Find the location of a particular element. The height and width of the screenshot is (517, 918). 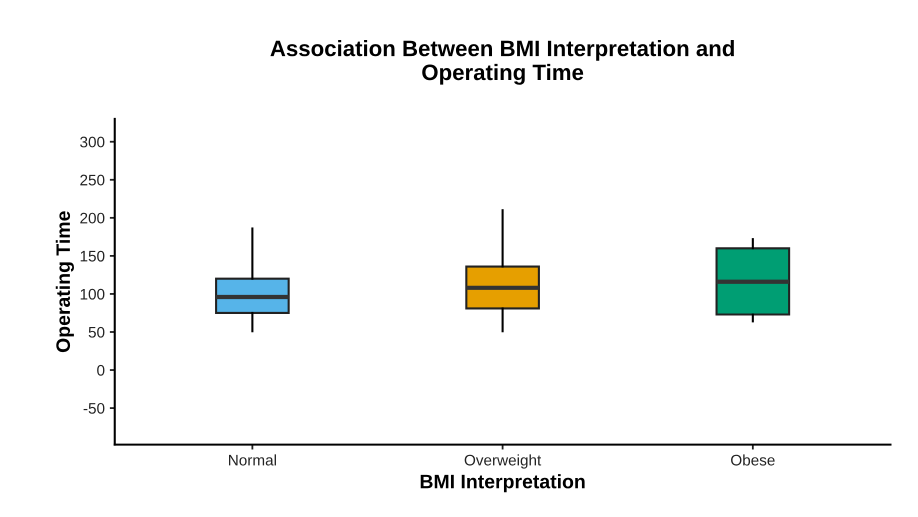

y-tick-label: 100 is located at coordinates (92, 294).